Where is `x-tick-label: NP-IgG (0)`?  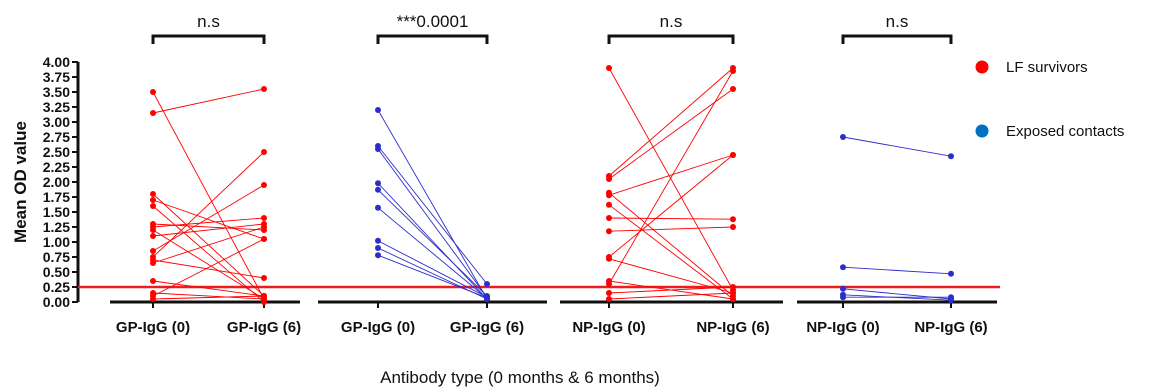 x-tick-label: NP-IgG (0) is located at coordinates (608, 327).